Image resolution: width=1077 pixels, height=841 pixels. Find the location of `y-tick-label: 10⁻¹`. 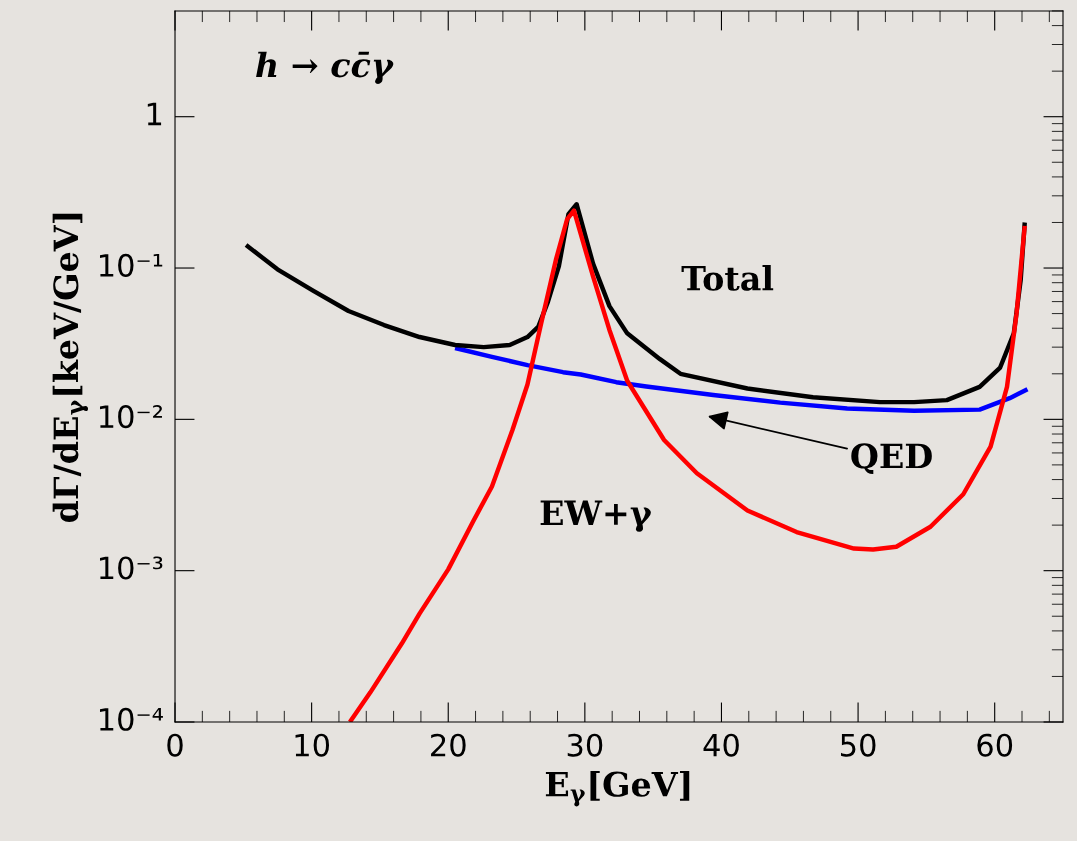

y-tick-label: 10⁻¹ is located at coordinates (131, 265).